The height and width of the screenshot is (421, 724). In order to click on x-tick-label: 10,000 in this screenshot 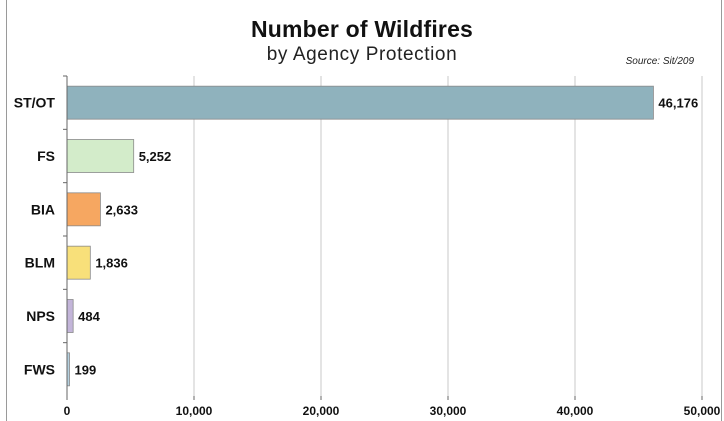, I will do `click(194, 411)`.